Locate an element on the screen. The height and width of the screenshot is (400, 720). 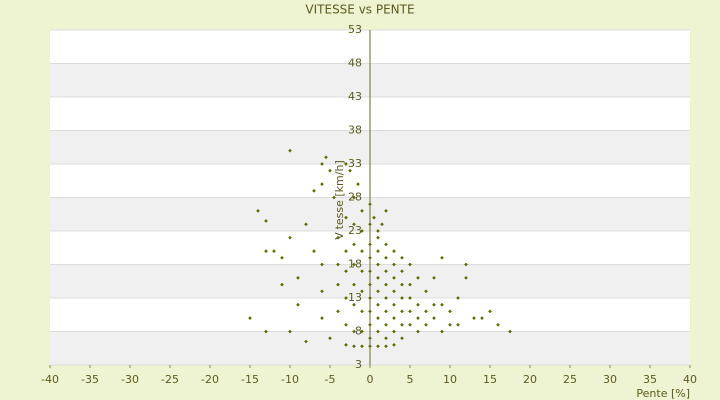
y-tick-label: 48 is located at coordinates (355, 63).